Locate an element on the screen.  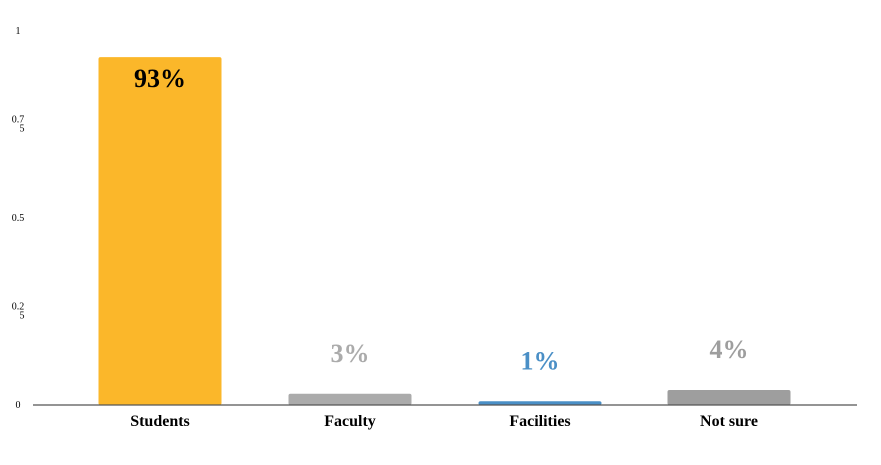
y-tick-label: 1 is located at coordinates (18, 31).